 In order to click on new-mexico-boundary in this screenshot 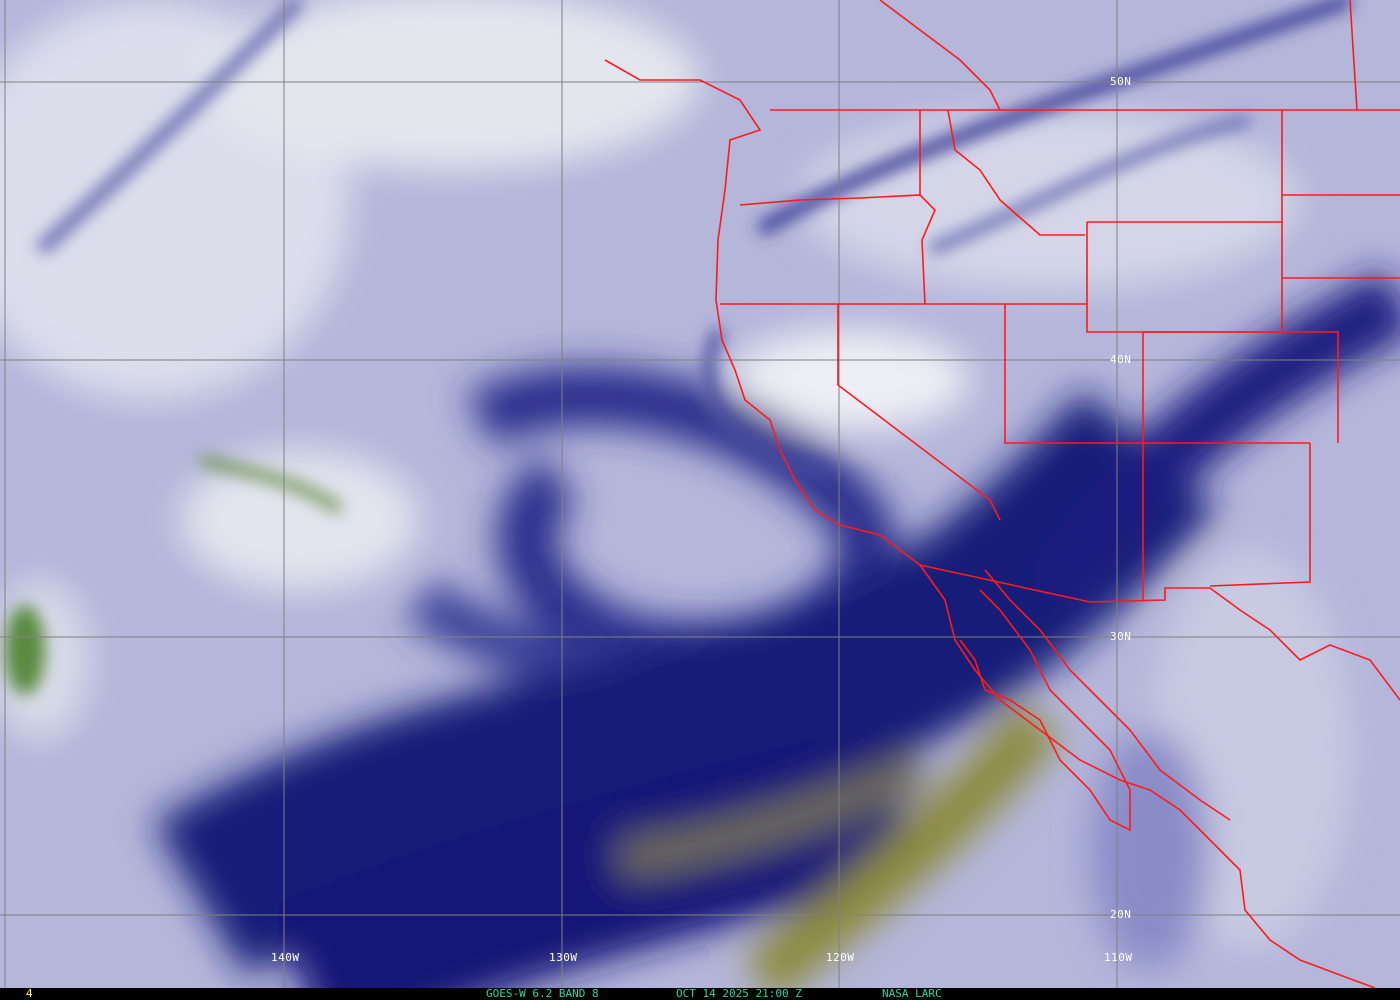, I will do `click(1260, 515)`.